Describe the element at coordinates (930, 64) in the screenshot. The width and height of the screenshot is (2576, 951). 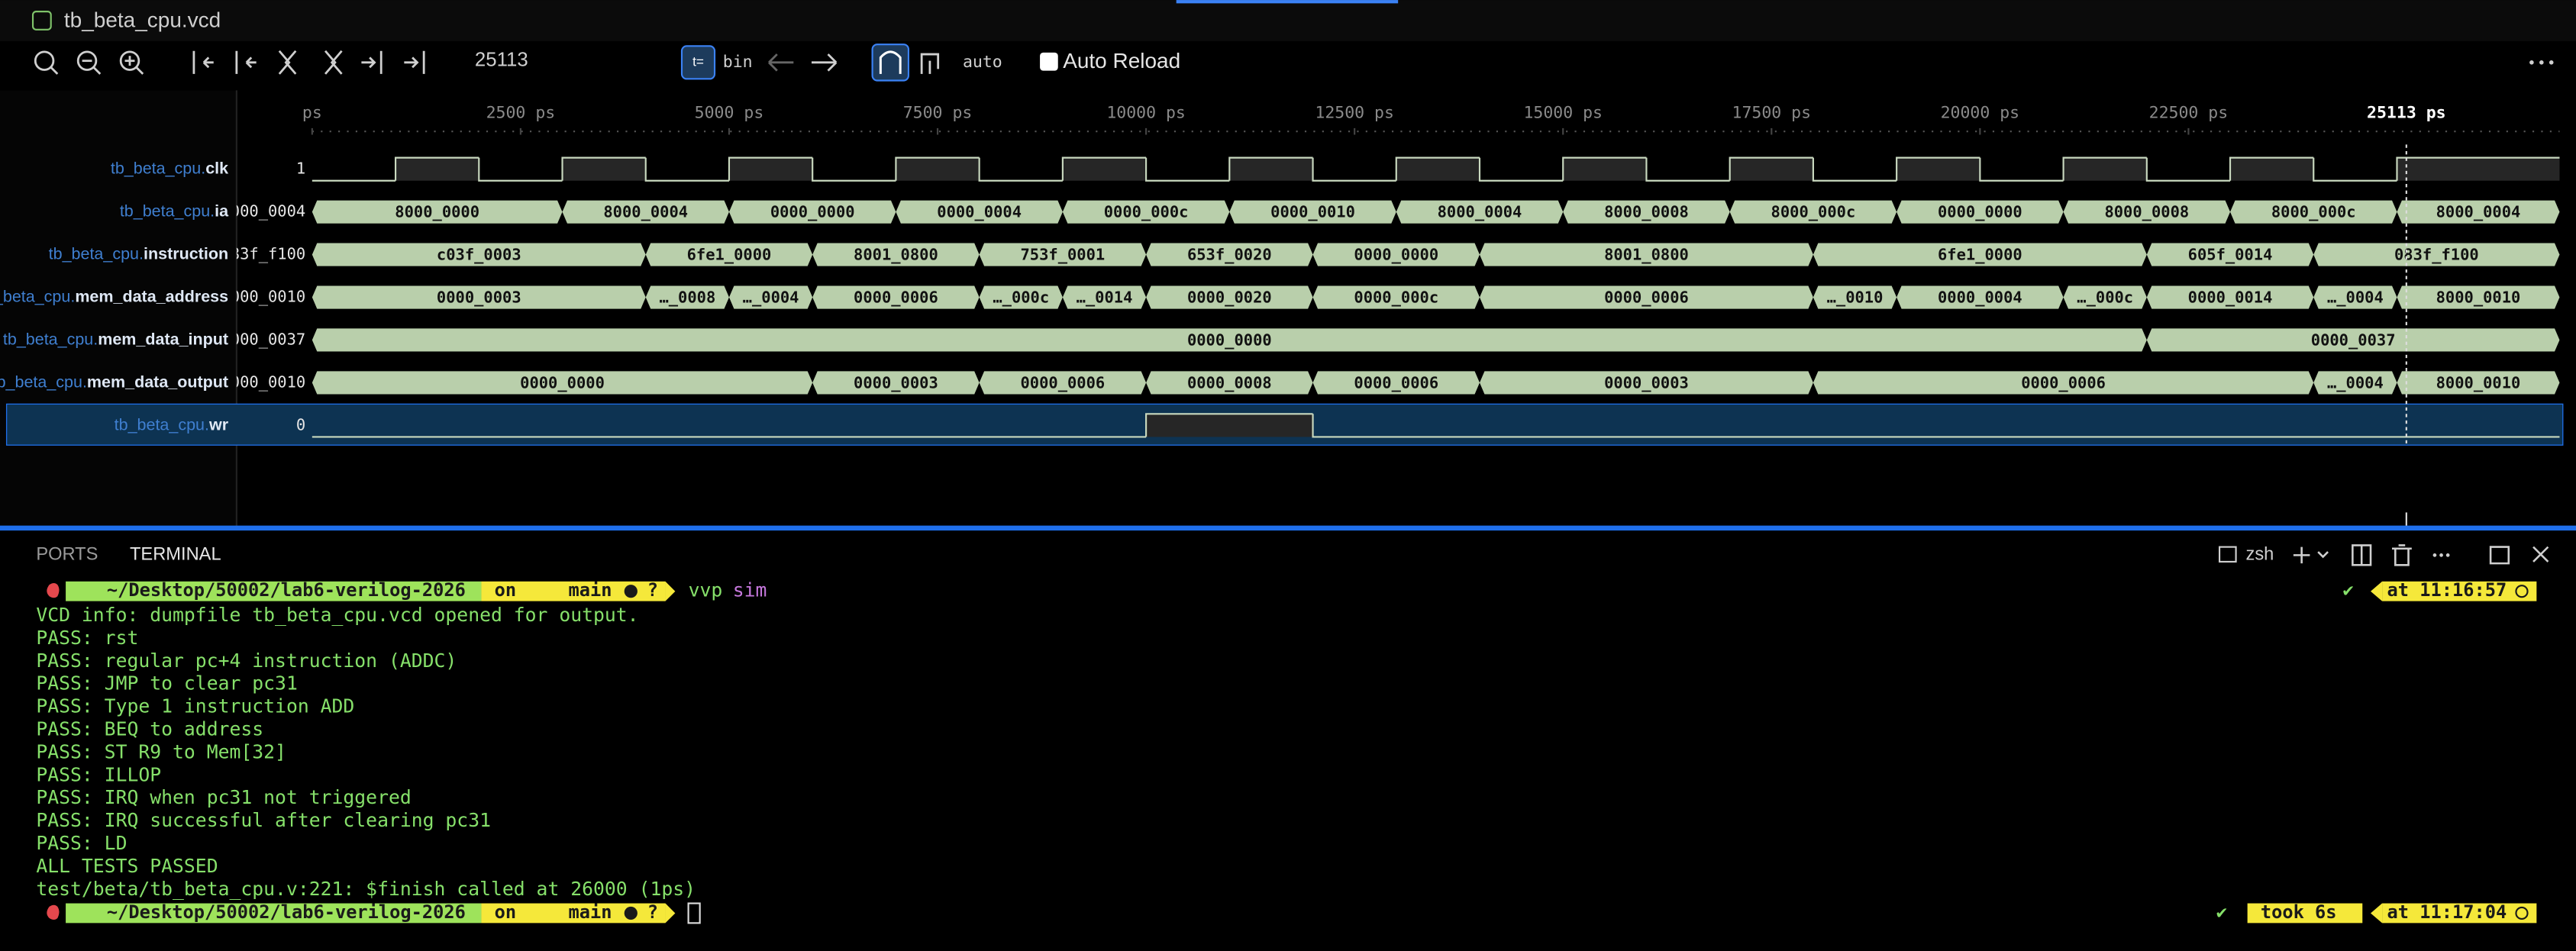
I see `step-icon` at that location.